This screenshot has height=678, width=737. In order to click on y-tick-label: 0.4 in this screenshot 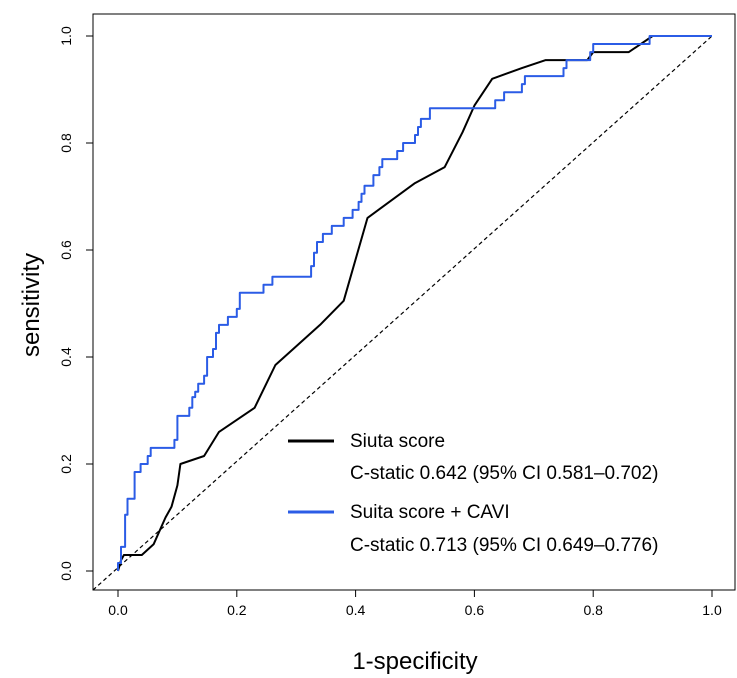, I will do `click(66, 357)`.